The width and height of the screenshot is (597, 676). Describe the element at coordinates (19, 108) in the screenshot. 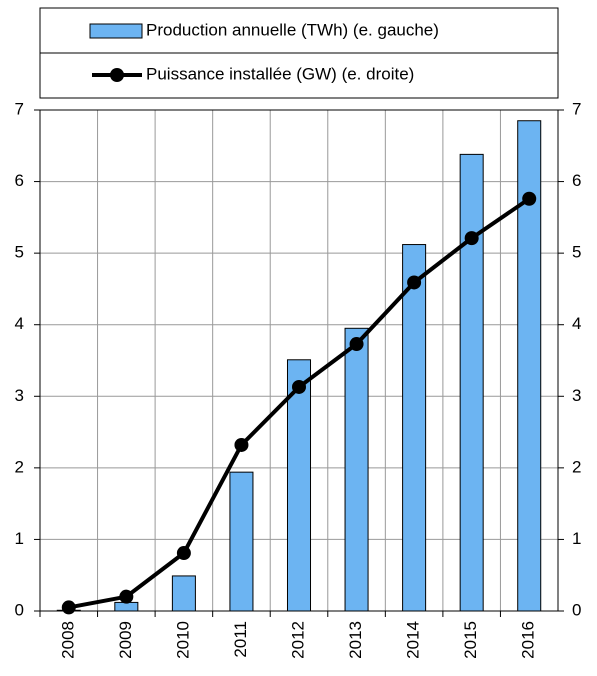

I see `y-tick-label: 7` at that location.